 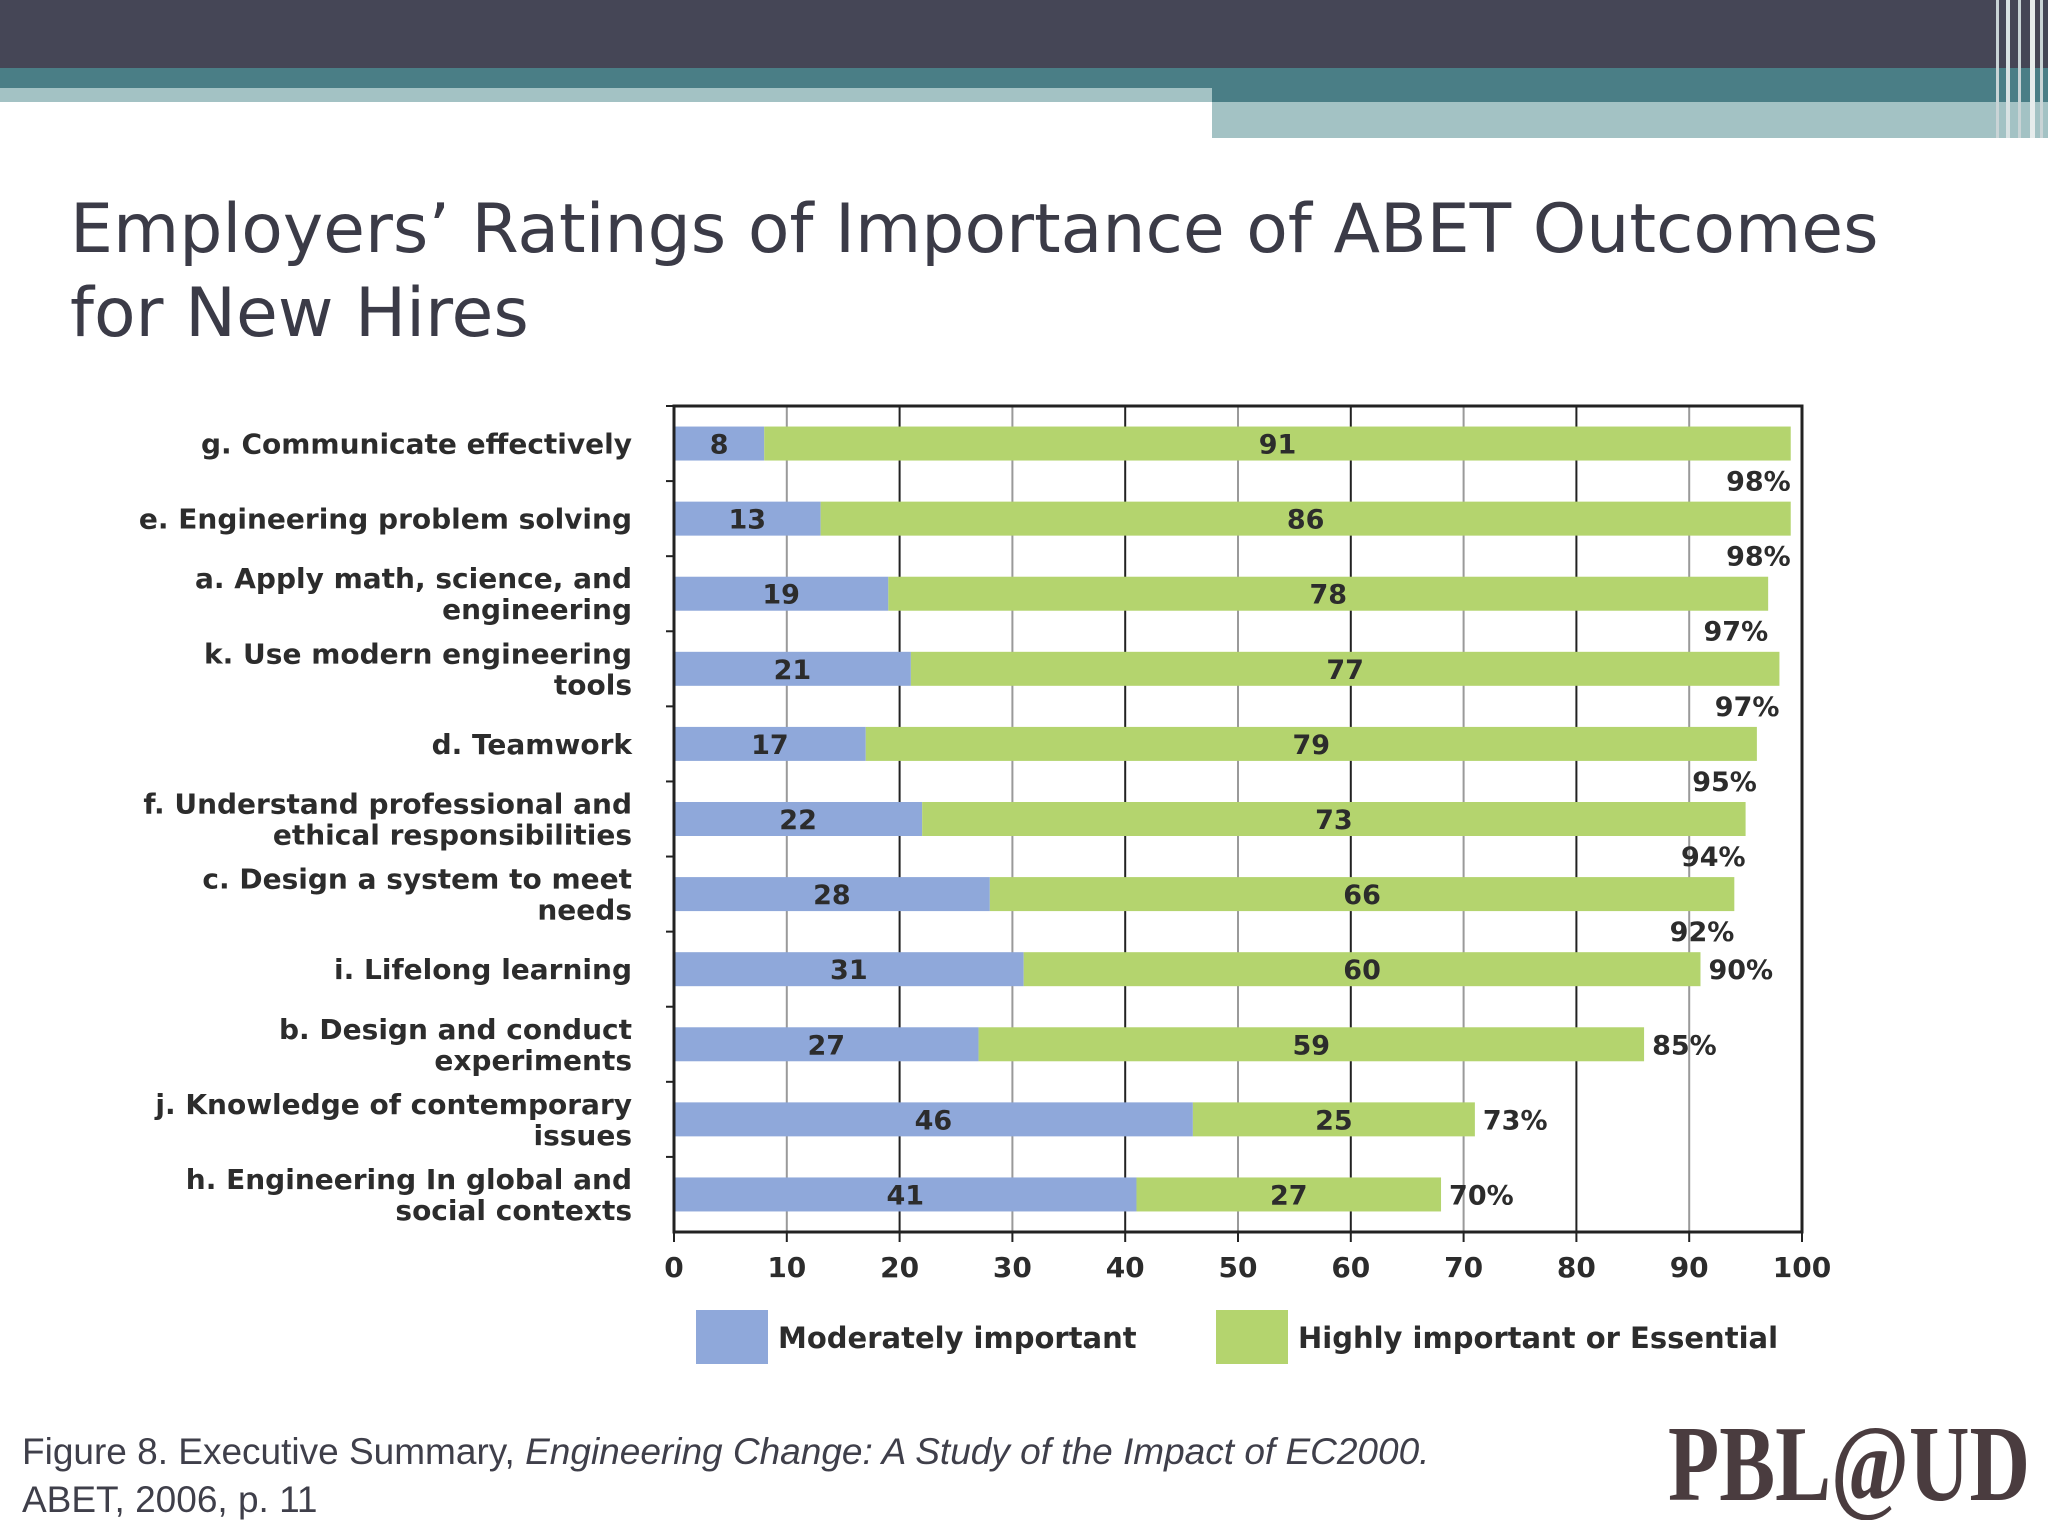 I want to click on bar-value-label: 28, so click(x=832, y=895).